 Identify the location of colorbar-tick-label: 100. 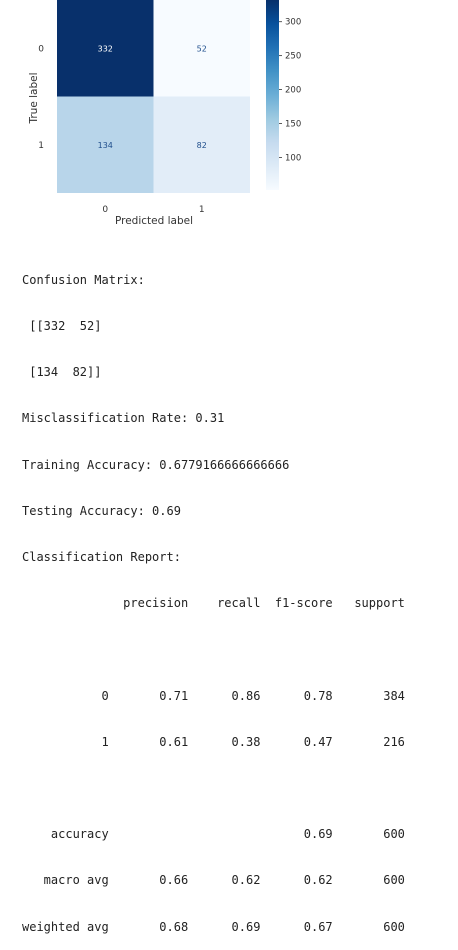
(293, 158).